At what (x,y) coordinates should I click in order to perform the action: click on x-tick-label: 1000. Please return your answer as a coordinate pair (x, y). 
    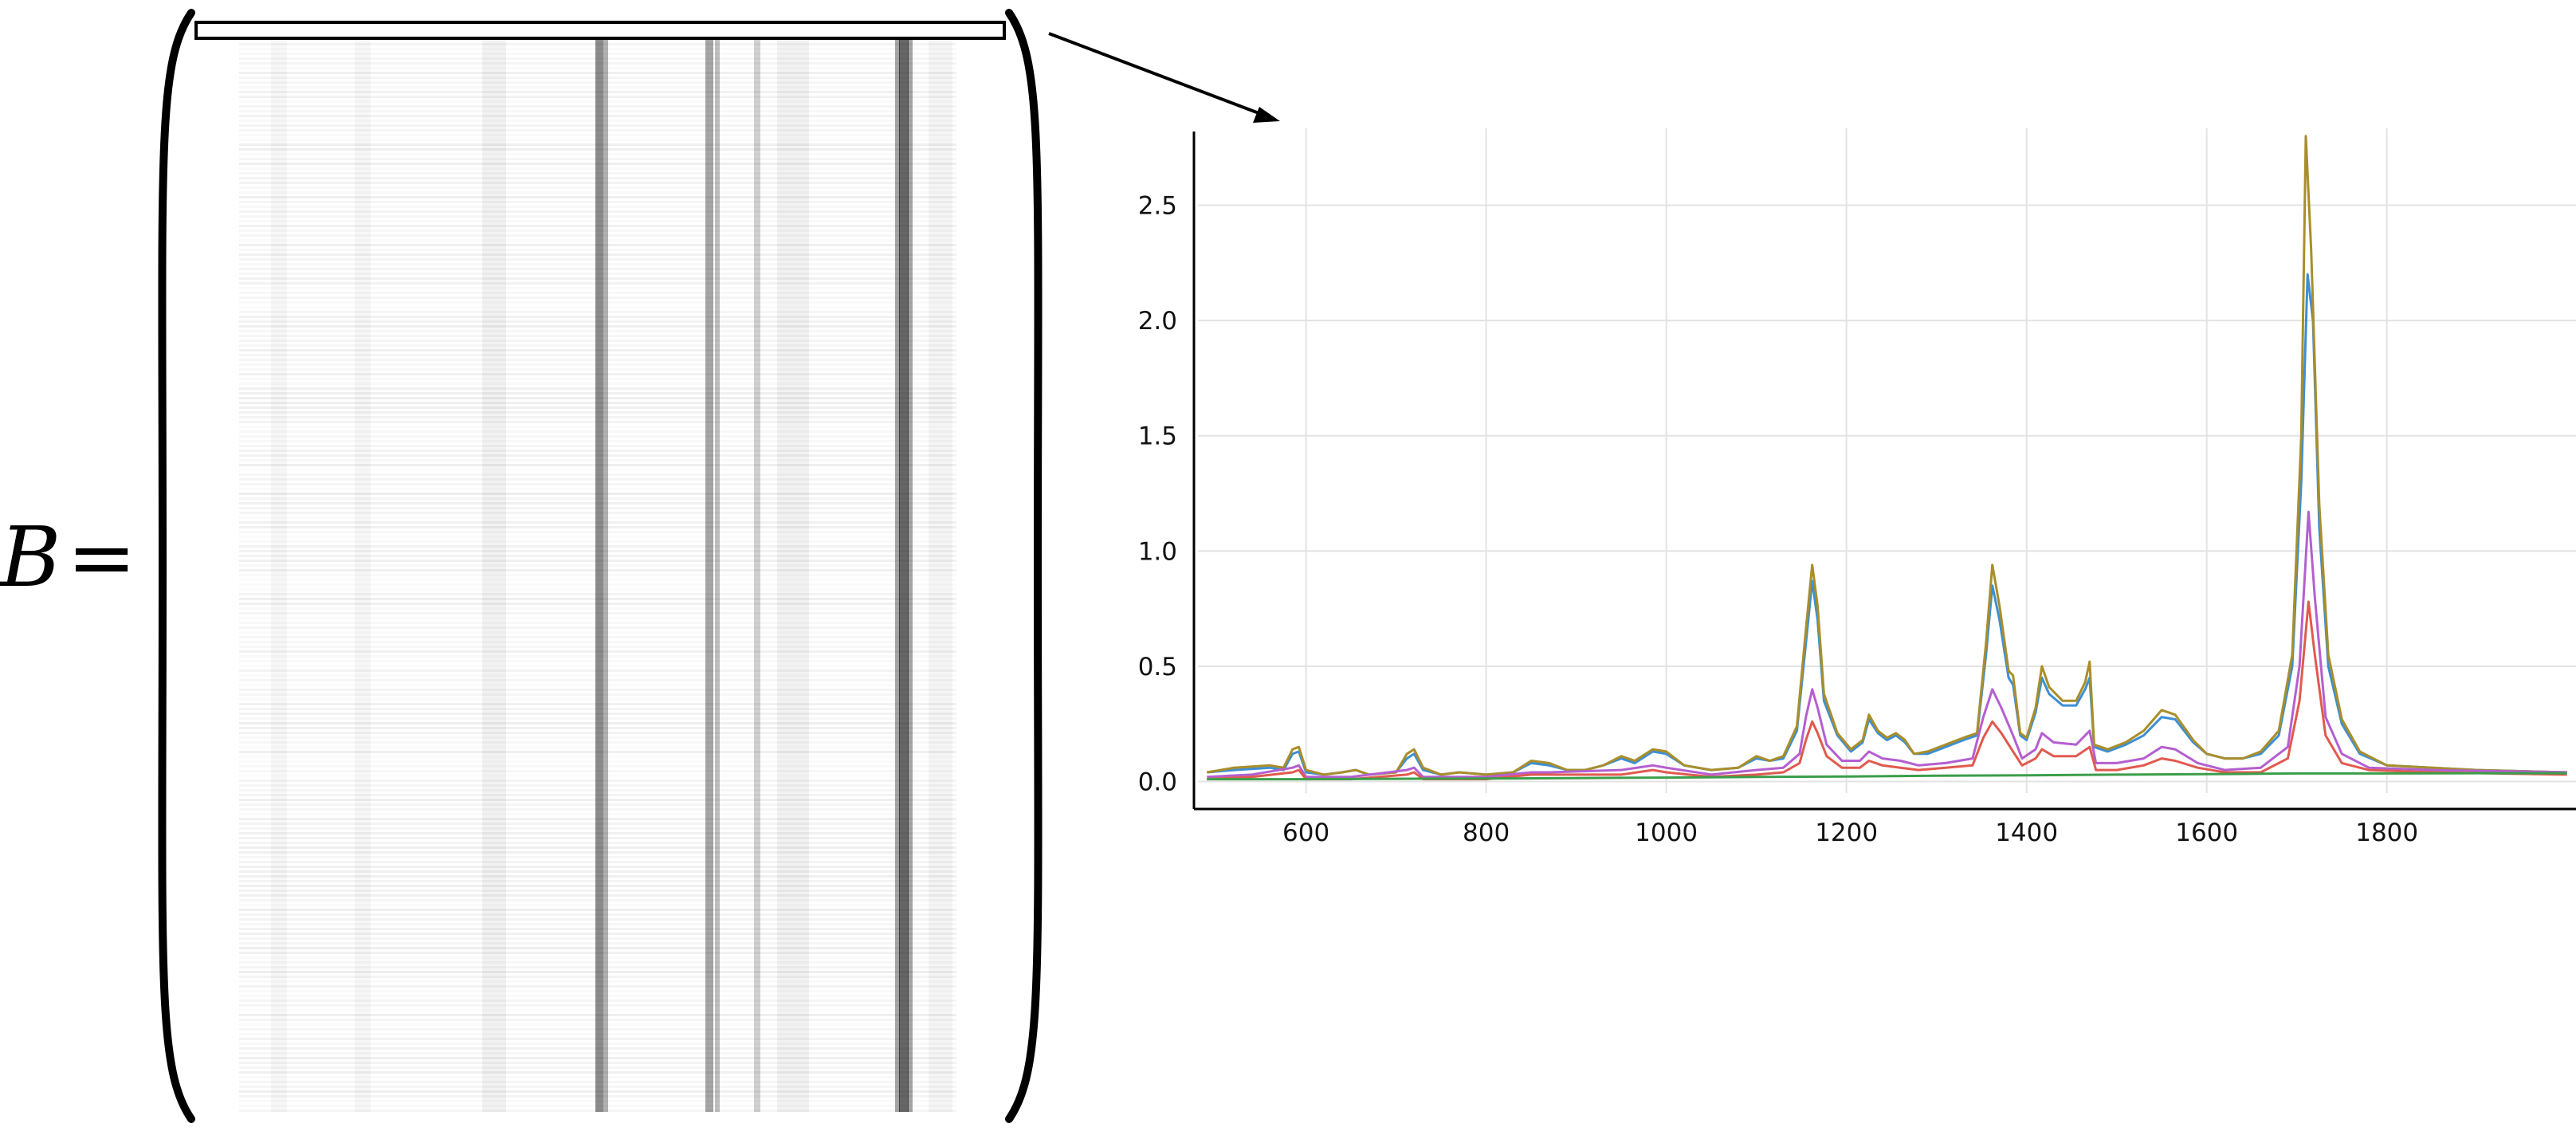
    Looking at the image, I should click on (1666, 833).